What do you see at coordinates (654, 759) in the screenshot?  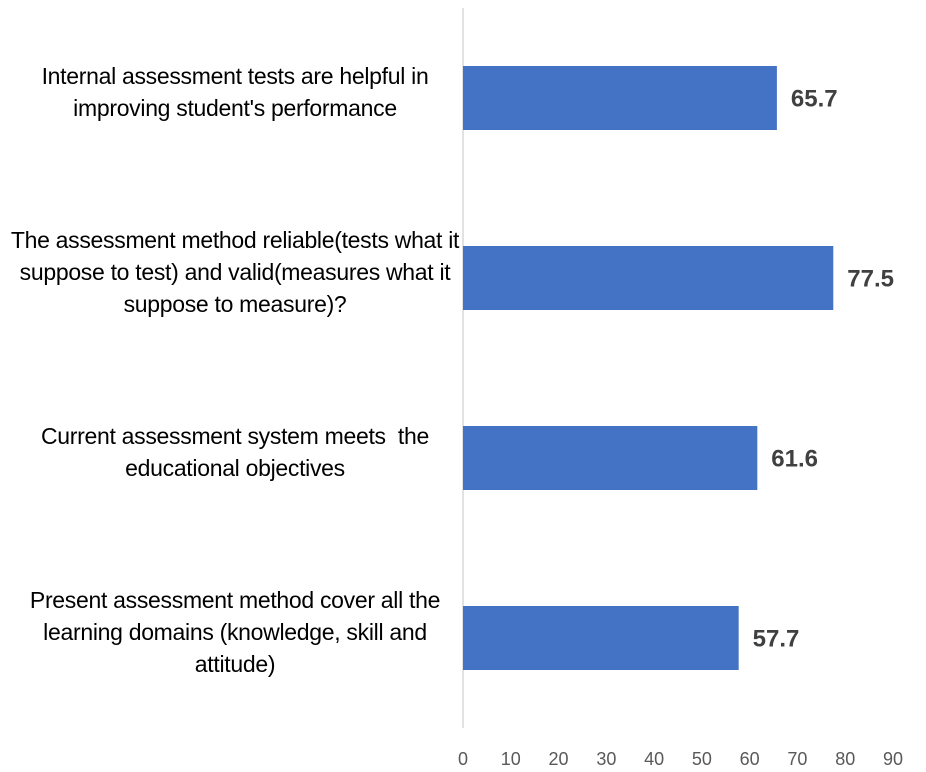 I see `x-tick-label: 40` at bounding box center [654, 759].